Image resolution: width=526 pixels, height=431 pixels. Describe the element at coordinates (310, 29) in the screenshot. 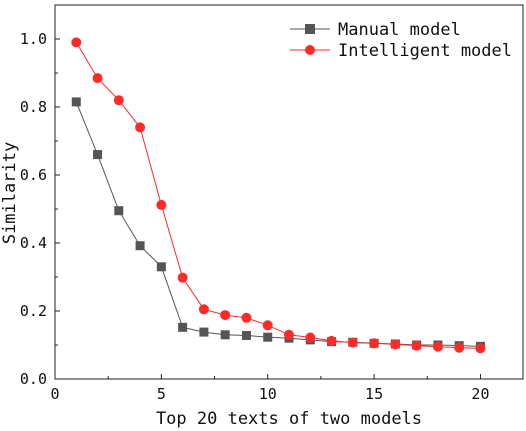

I see `legend-manual-marker` at that location.